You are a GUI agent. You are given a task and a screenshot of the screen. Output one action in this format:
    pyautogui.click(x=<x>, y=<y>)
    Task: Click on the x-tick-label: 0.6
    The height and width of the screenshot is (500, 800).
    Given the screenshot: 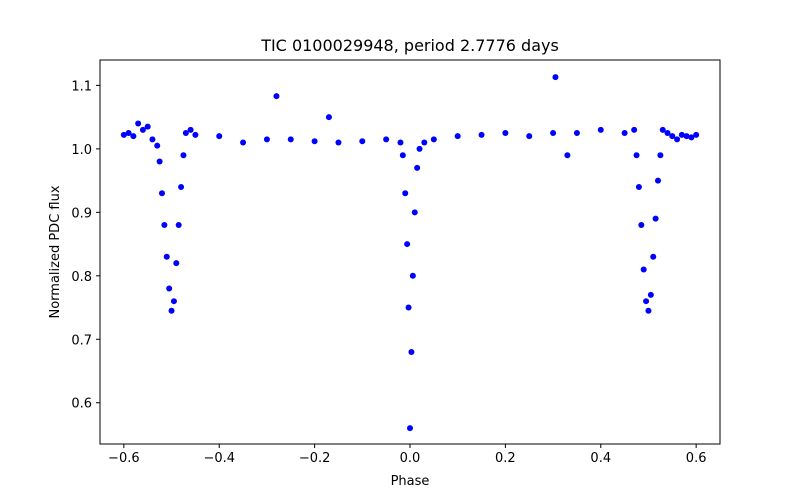 What is the action you would take?
    pyautogui.click(x=696, y=458)
    